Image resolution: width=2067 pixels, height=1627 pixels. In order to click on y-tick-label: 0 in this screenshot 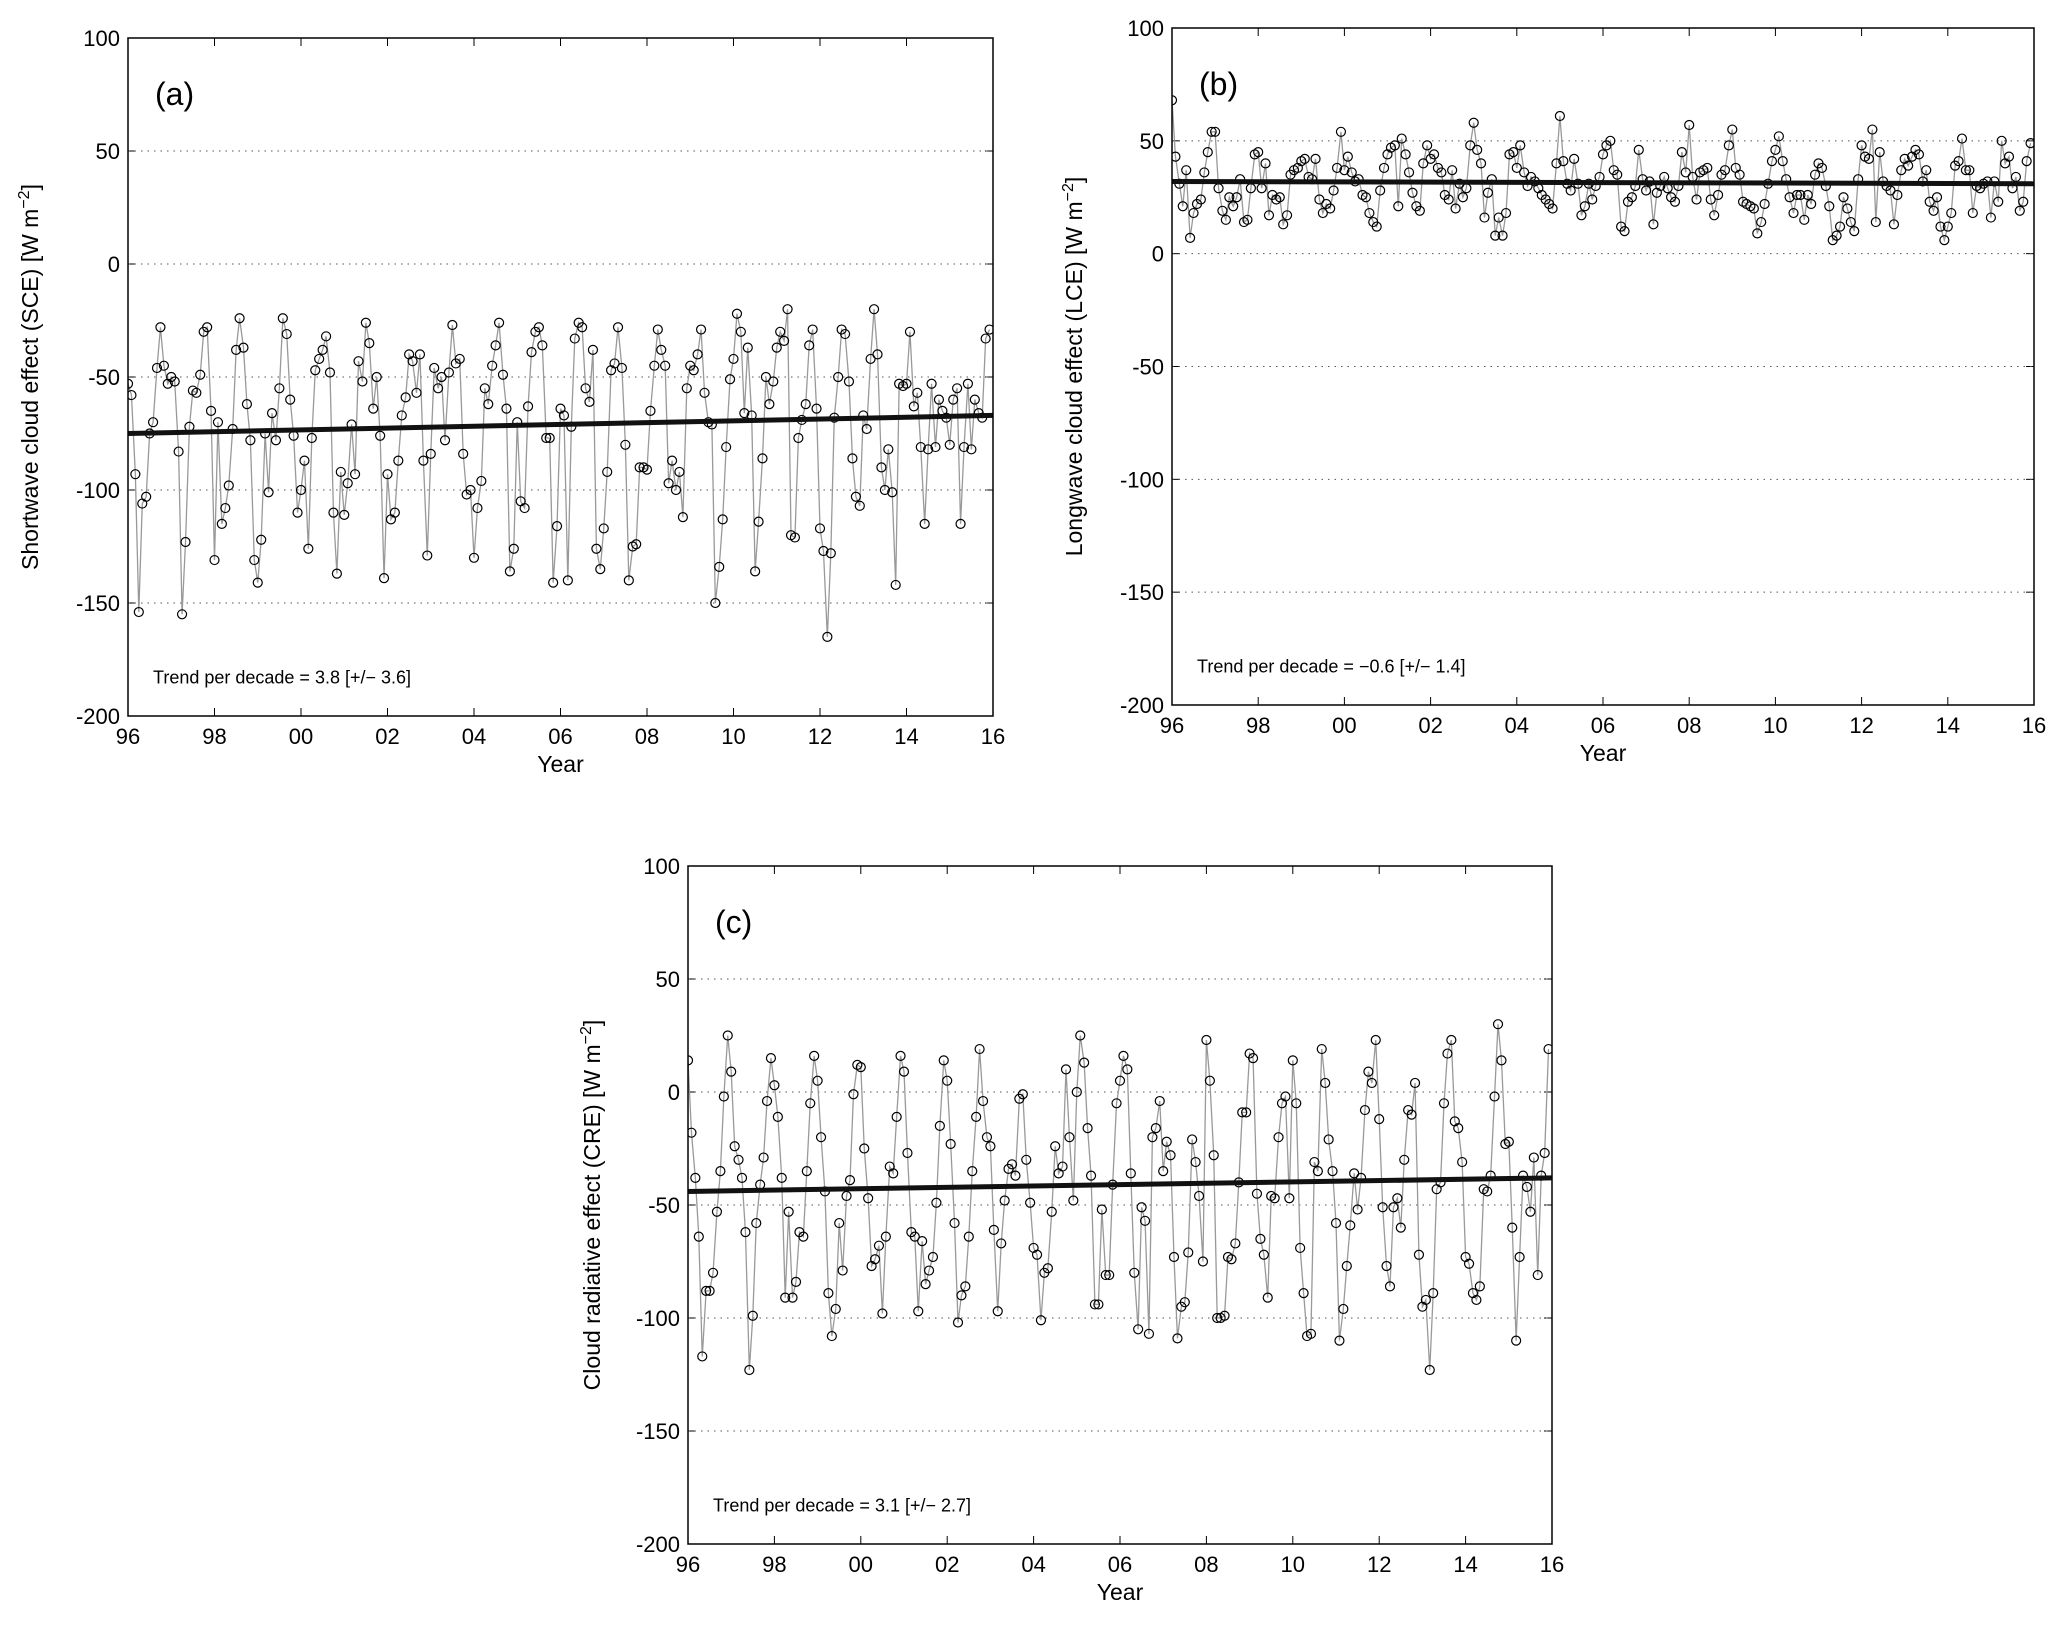, I will do `click(114, 264)`.